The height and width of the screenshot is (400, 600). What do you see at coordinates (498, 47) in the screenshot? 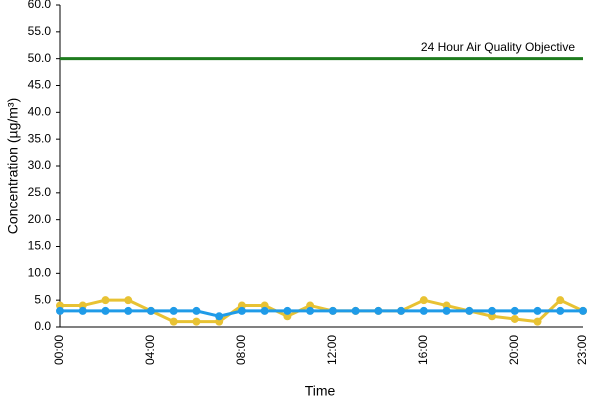
I see `objective-label: 24 Hour Air Quality Objective` at bounding box center [498, 47].